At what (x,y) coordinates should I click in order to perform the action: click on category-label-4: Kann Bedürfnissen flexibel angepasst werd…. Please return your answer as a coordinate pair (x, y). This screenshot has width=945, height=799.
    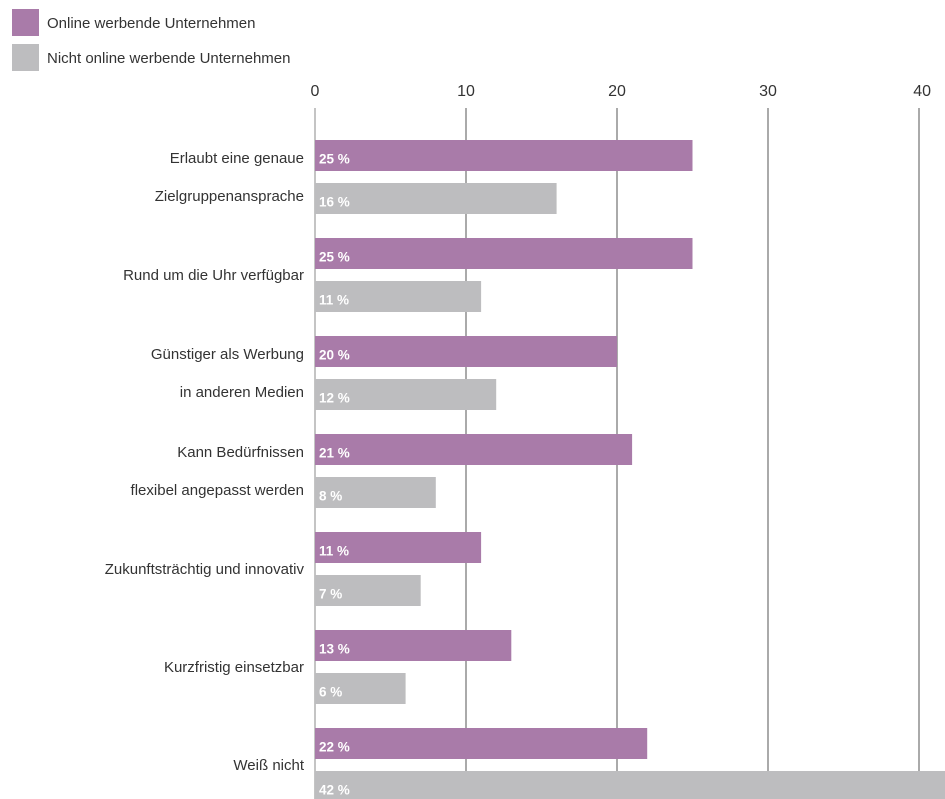
    Looking at the image, I should click on (217, 471).